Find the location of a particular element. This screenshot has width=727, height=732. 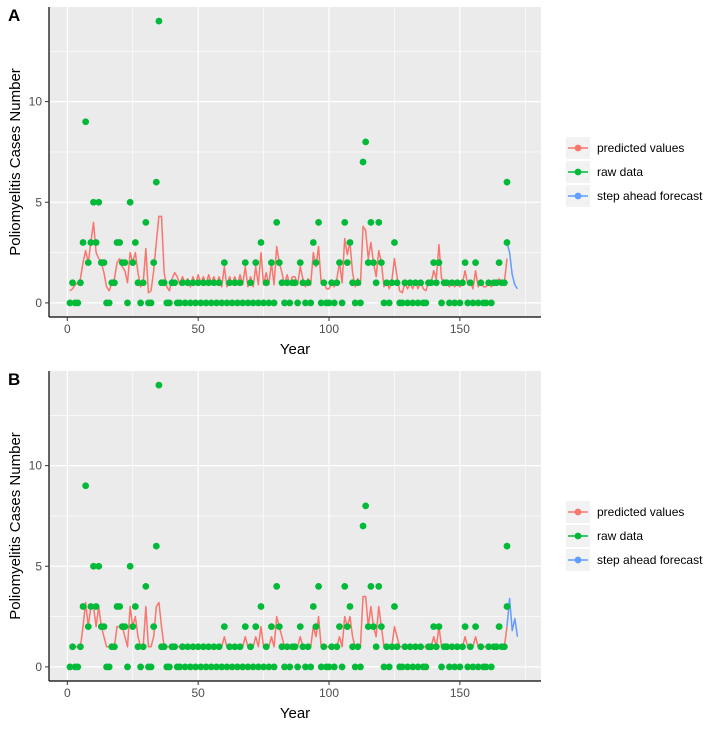

legend-key-point is located at coordinates (578, 536).